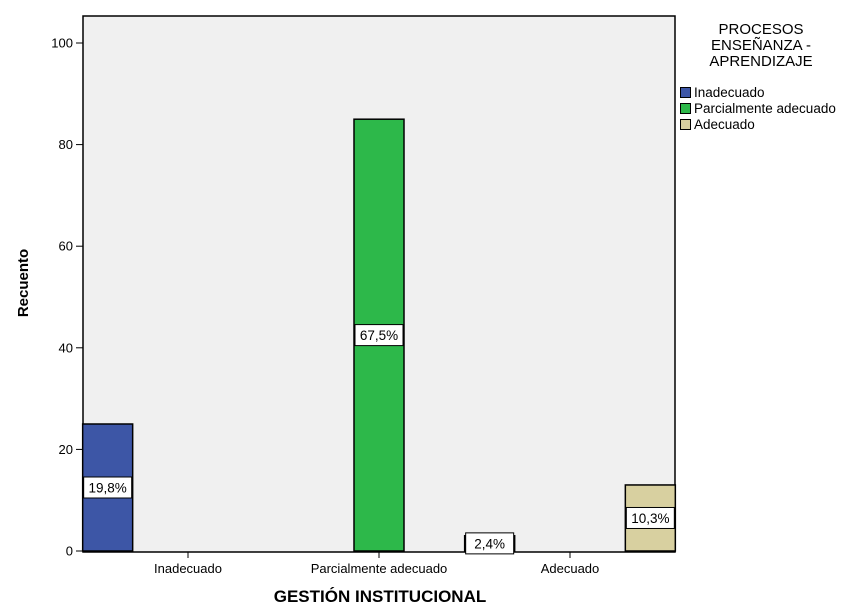 Image resolution: width=864 pixels, height=606 pixels. What do you see at coordinates (188, 568) in the screenshot?
I see `x-tick-label: Inadecuado` at bounding box center [188, 568].